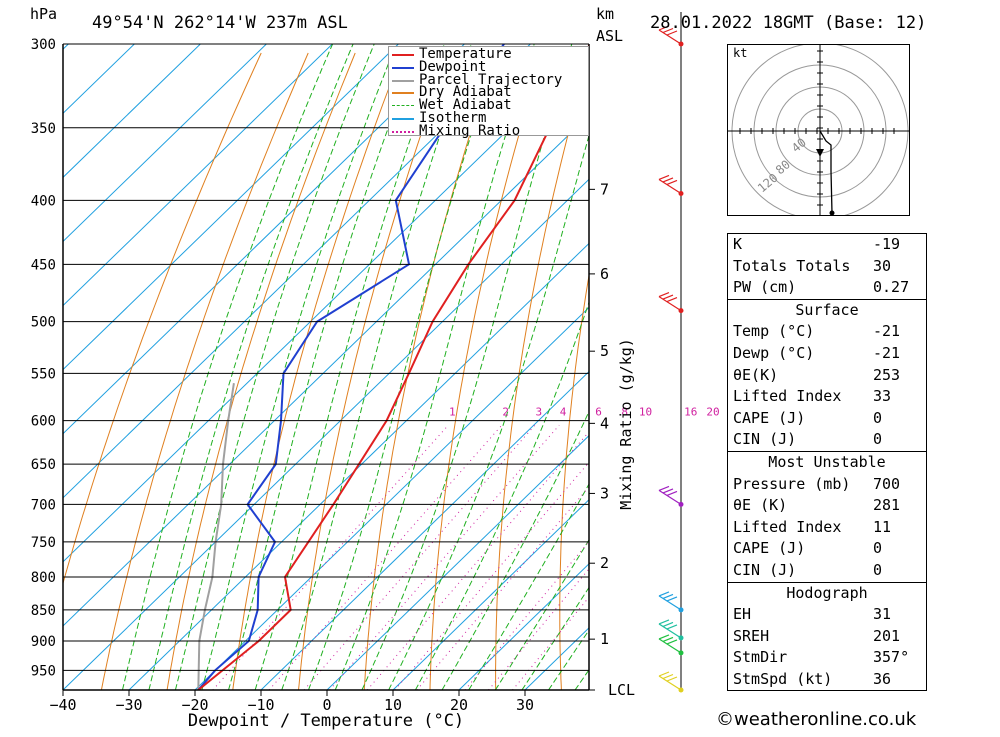 This screenshot has height=737, width=1000. I want to click on surface-cin-row: CIN (J) 0, so click(808, 439).